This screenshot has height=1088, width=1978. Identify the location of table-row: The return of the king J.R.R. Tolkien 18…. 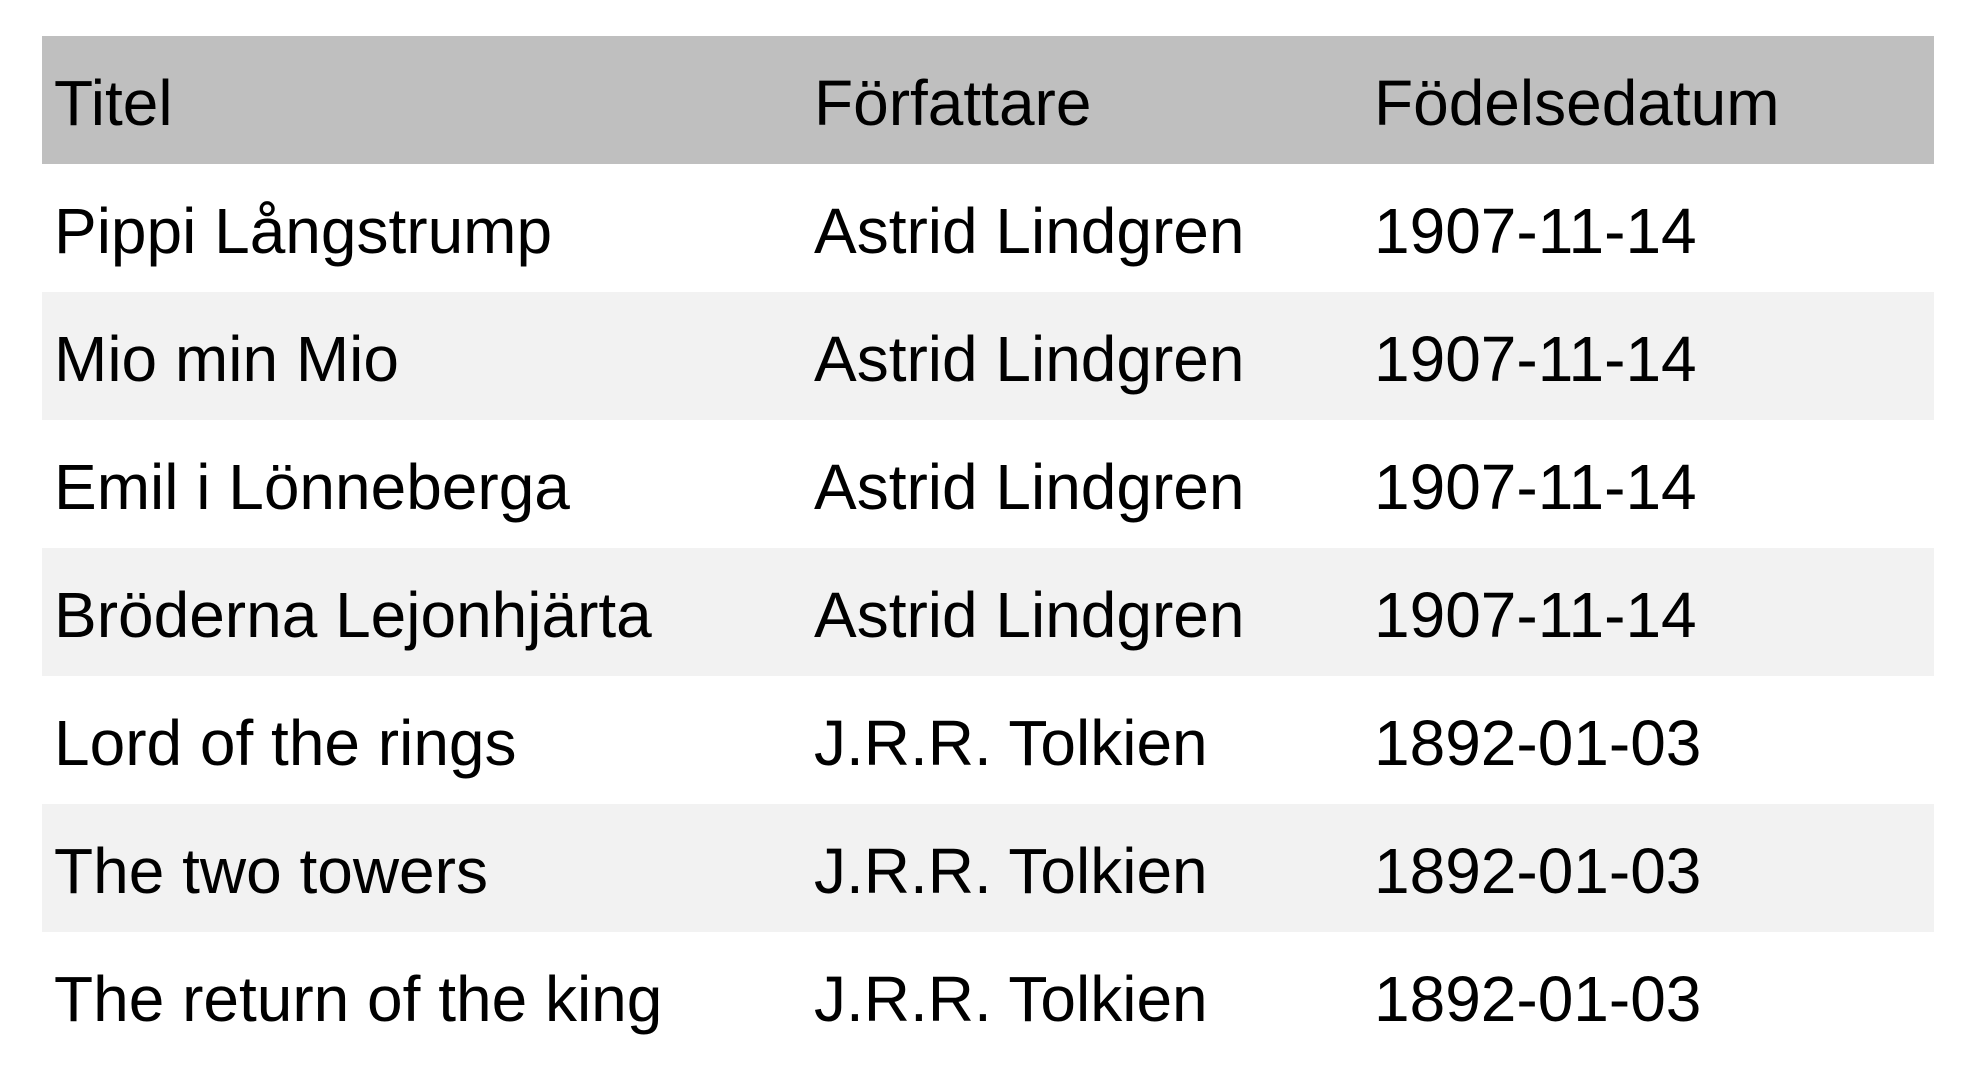
(988, 996).